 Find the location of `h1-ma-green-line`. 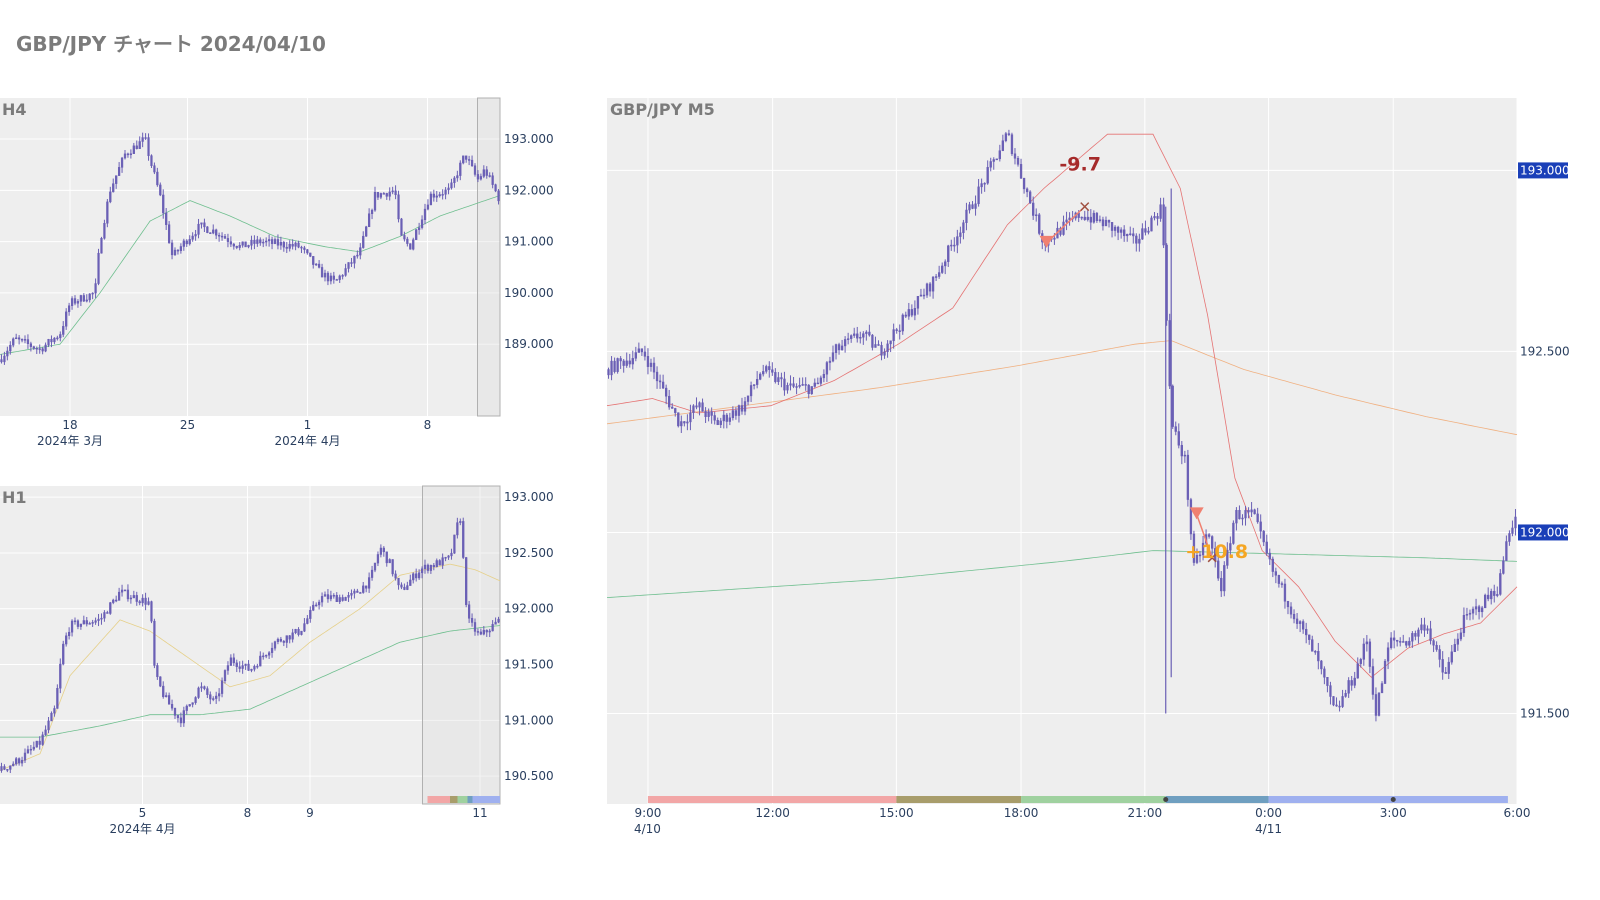

h1-ma-green-line is located at coordinates (250, 681).